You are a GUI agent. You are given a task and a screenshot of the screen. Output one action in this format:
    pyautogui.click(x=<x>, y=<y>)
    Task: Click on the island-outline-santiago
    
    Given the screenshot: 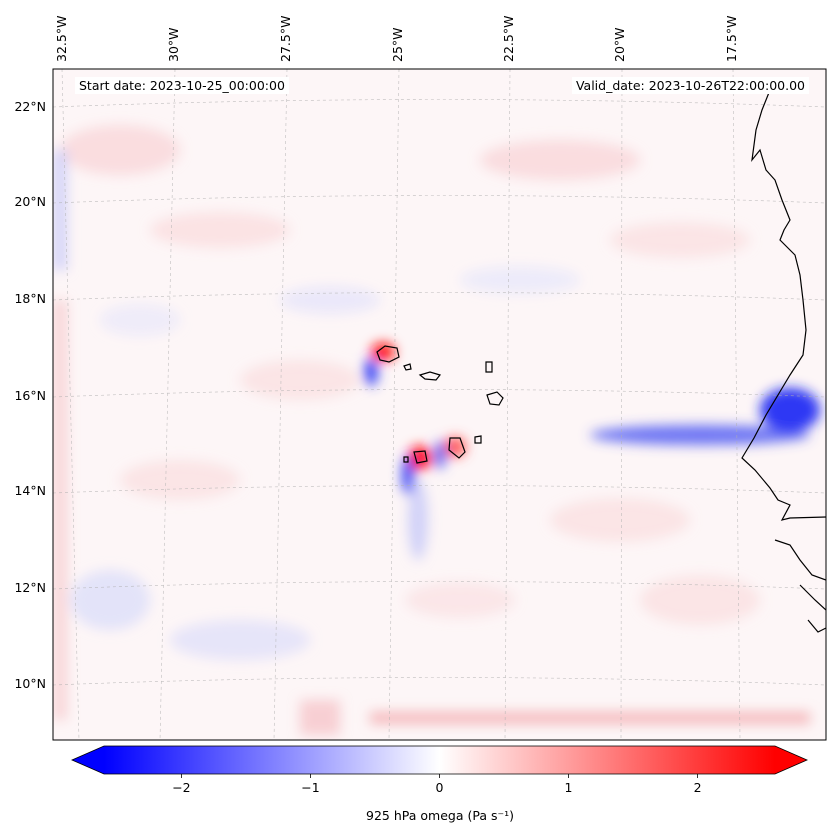 What is the action you would take?
    pyautogui.click(x=457, y=448)
    